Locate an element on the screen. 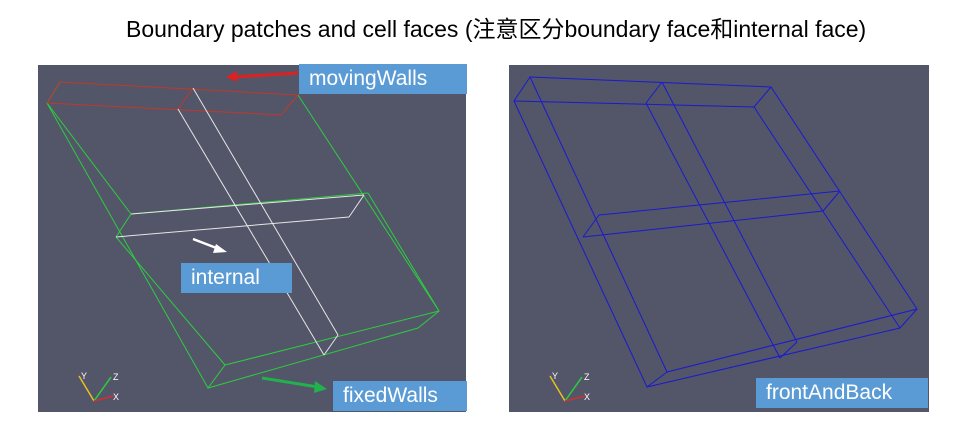 The width and height of the screenshot is (964, 436). fixed-walls-label: fixedWalls is located at coordinates (400, 396).